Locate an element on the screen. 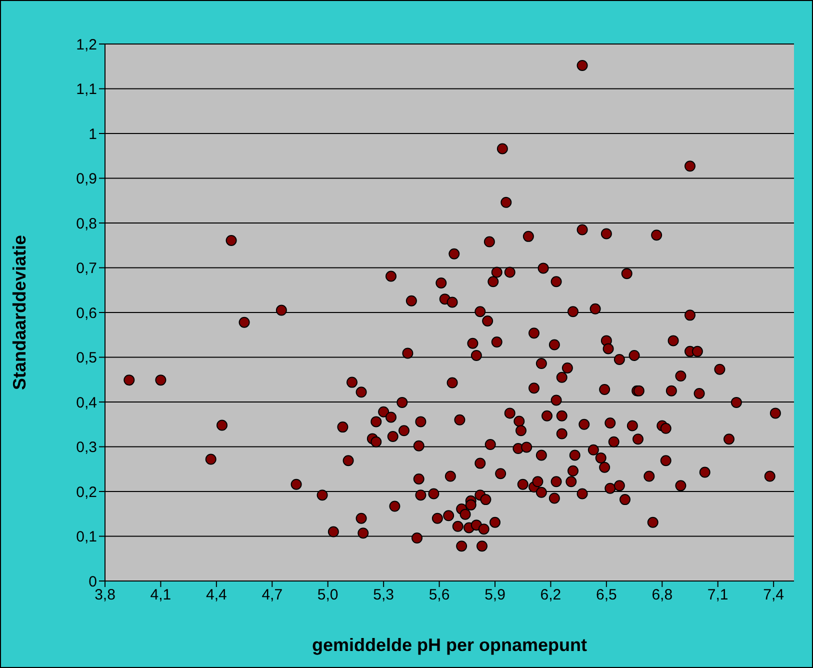 The width and height of the screenshot is (813, 668). x-axis-title: gemiddelde pH per opnamepunt is located at coordinates (450, 645).